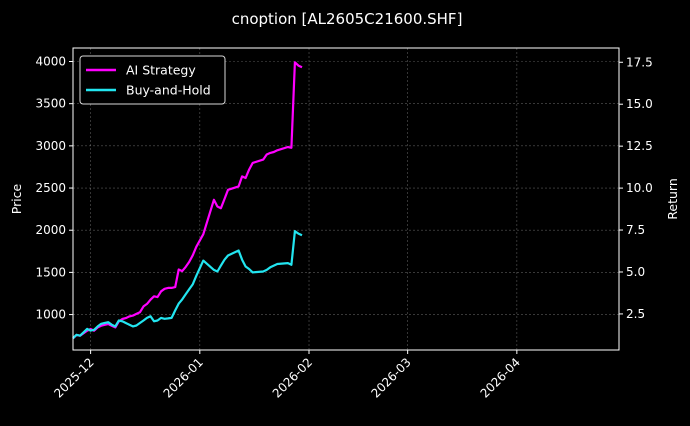 The height and width of the screenshot is (426, 690). I want to click on y2-tick-label: 5.0, so click(635, 272).